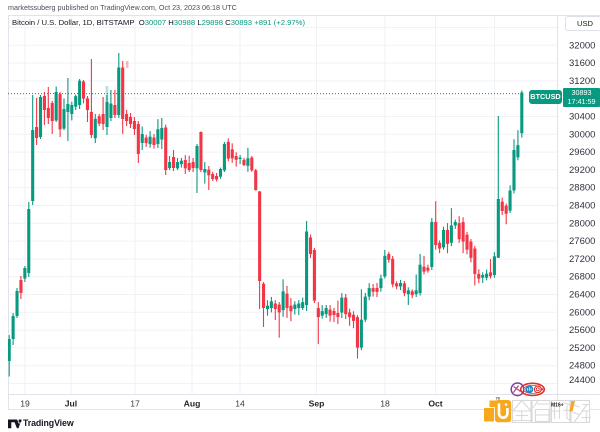 Image resolution: width=600 pixels, height=432 pixels. Describe the element at coordinates (240, 404) in the screenshot. I see `svg-text: 14` at that location.